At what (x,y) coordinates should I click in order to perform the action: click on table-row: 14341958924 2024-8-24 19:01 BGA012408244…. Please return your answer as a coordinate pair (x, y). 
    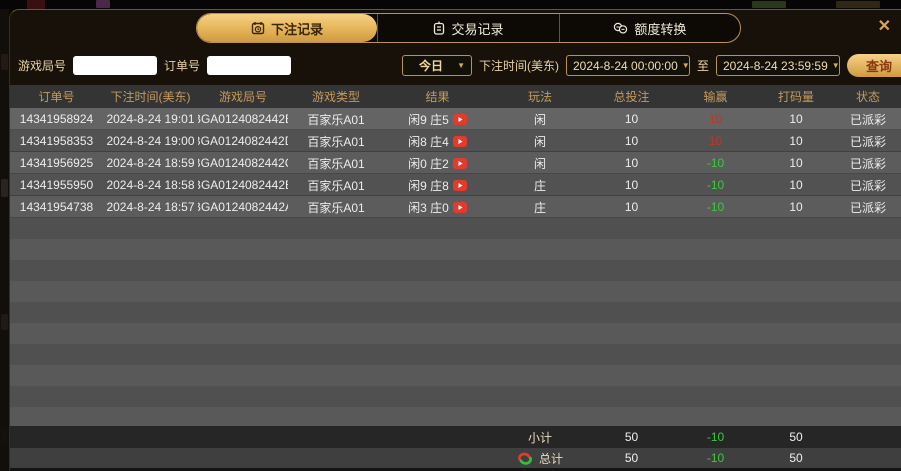
    Looking at the image, I should click on (455, 119).